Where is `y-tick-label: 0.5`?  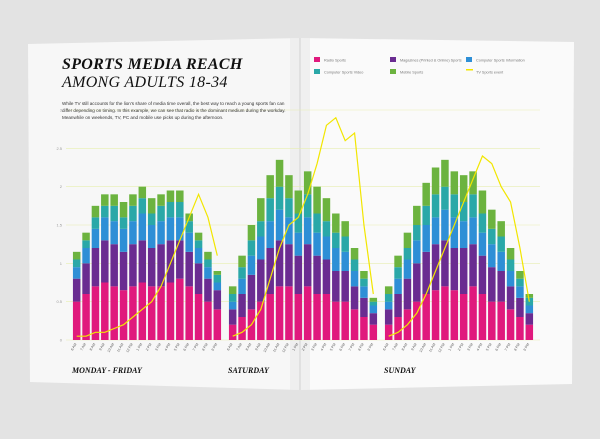
y-tick-label: 0.5 is located at coordinates (59, 301).